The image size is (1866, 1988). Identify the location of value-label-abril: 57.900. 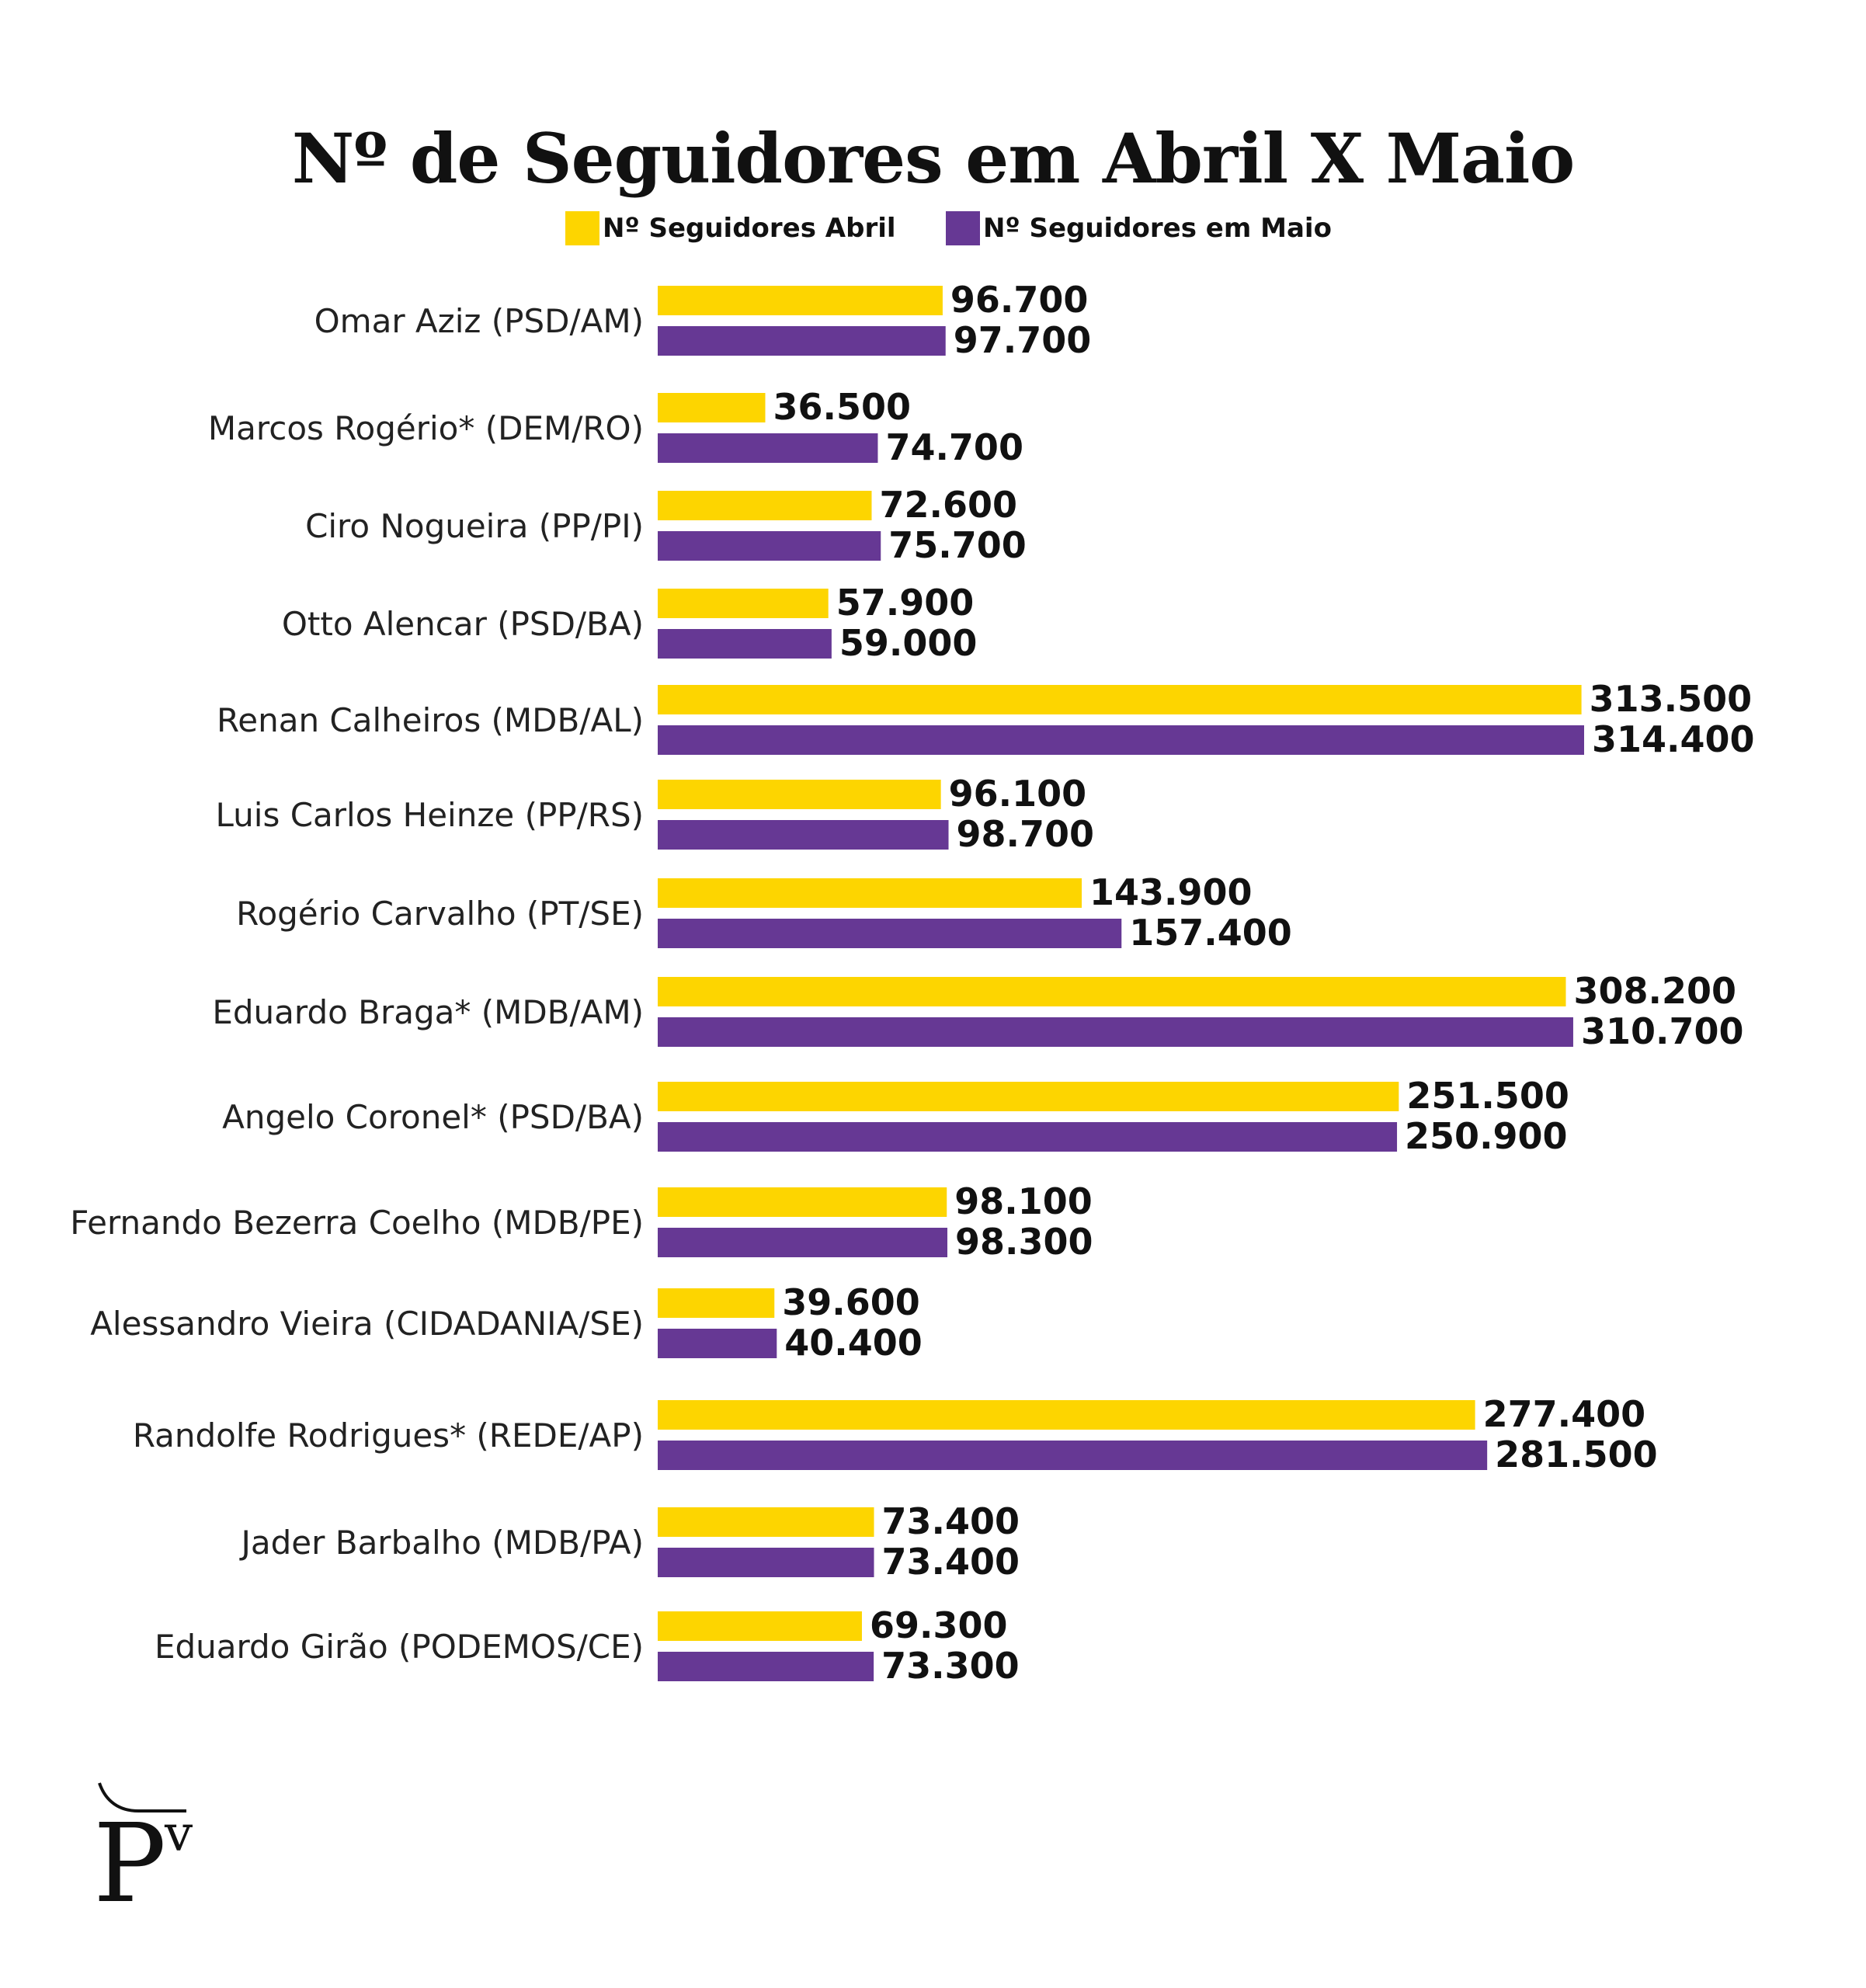
(905, 603).